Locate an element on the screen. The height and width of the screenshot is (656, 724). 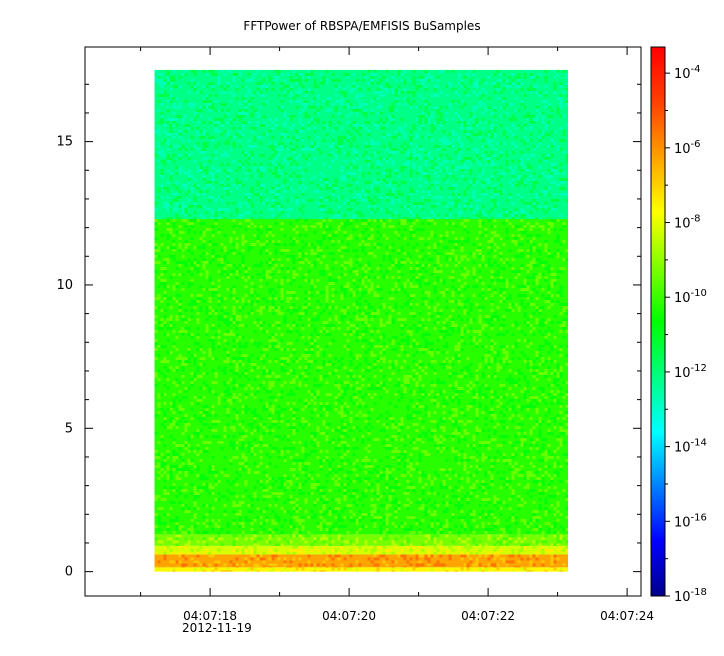
x-axis-date-label: 2012-11-19 is located at coordinates (217, 628).